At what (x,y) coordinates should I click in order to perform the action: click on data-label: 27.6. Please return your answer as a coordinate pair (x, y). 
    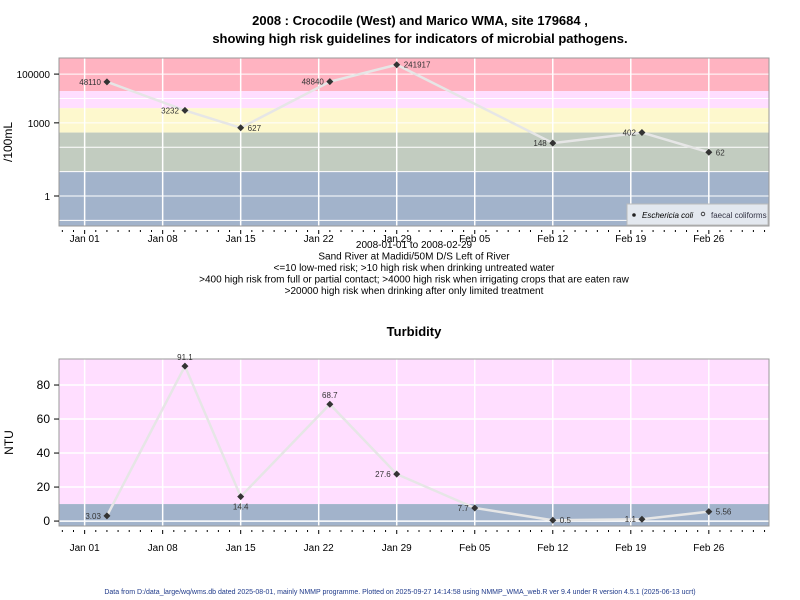
    Looking at the image, I should click on (383, 474).